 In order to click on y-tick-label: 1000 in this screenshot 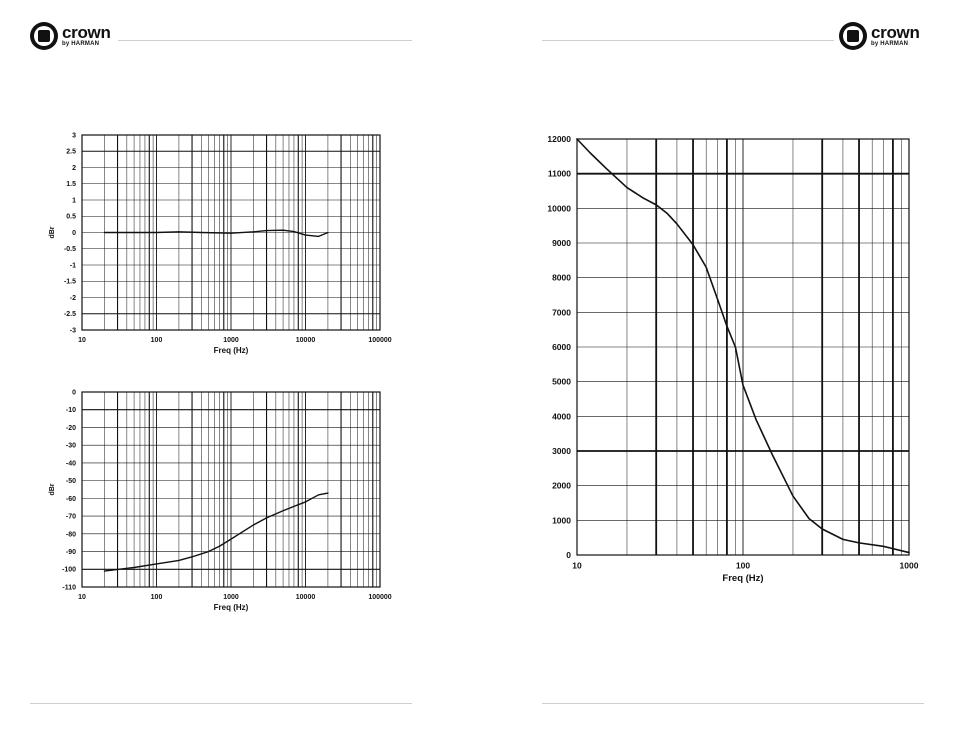, I will do `click(561, 520)`.